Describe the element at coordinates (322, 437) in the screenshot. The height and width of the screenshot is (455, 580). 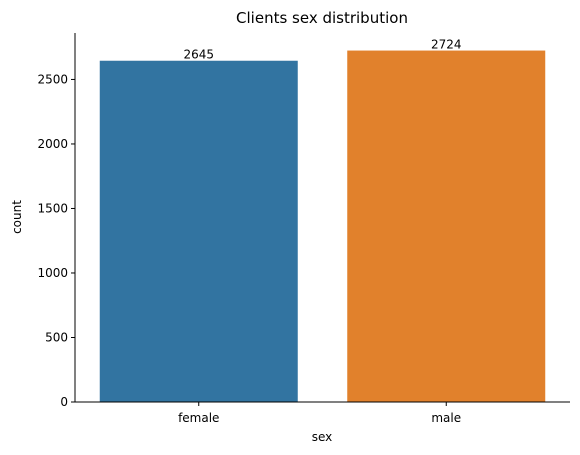
I see `x-axis-label: sex` at that location.